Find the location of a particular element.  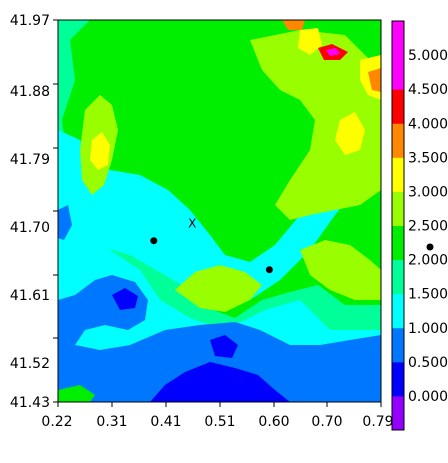

band-2-5-patch-ne is located at coordinates (315, 125).